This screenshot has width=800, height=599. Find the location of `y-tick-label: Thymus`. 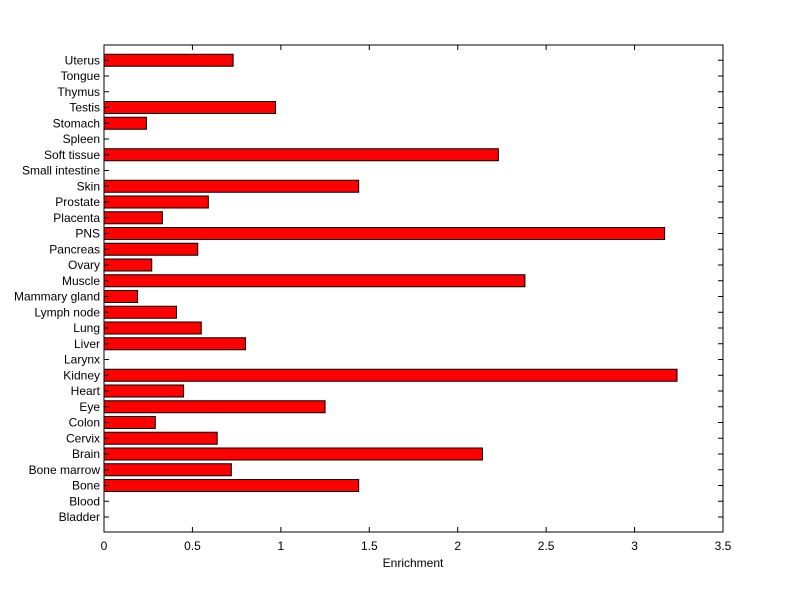

y-tick-label: Thymus is located at coordinates (78, 92).